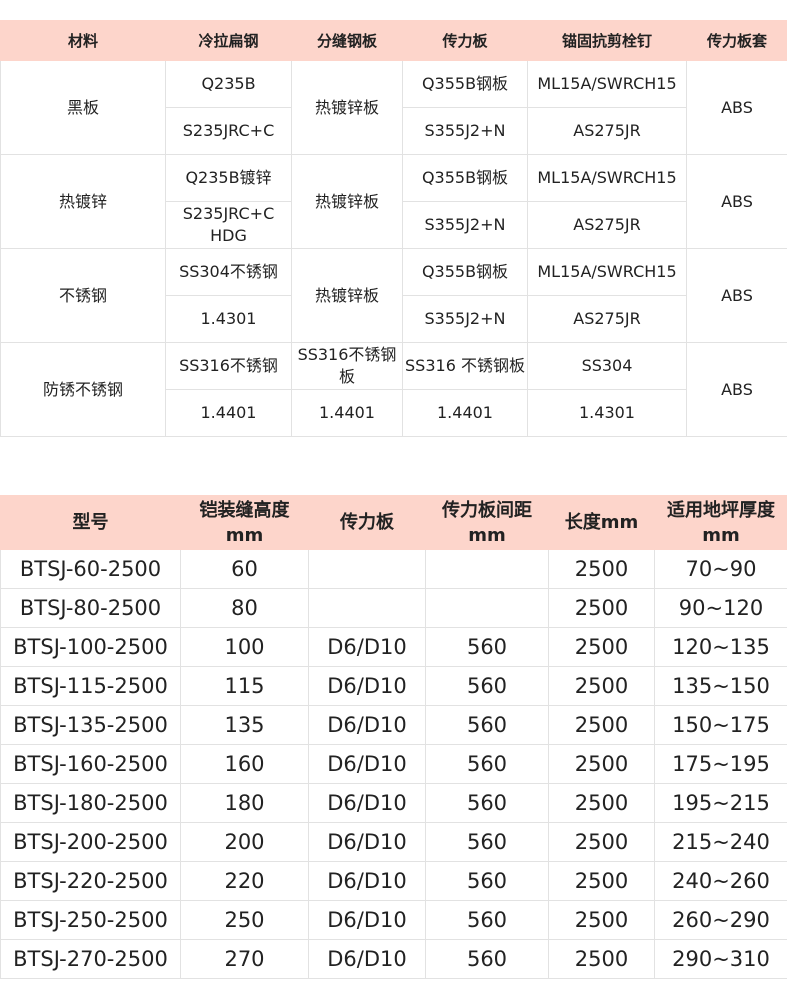  What do you see at coordinates (244, 608) in the screenshot?
I see `height-cell: 80` at bounding box center [244, 608].